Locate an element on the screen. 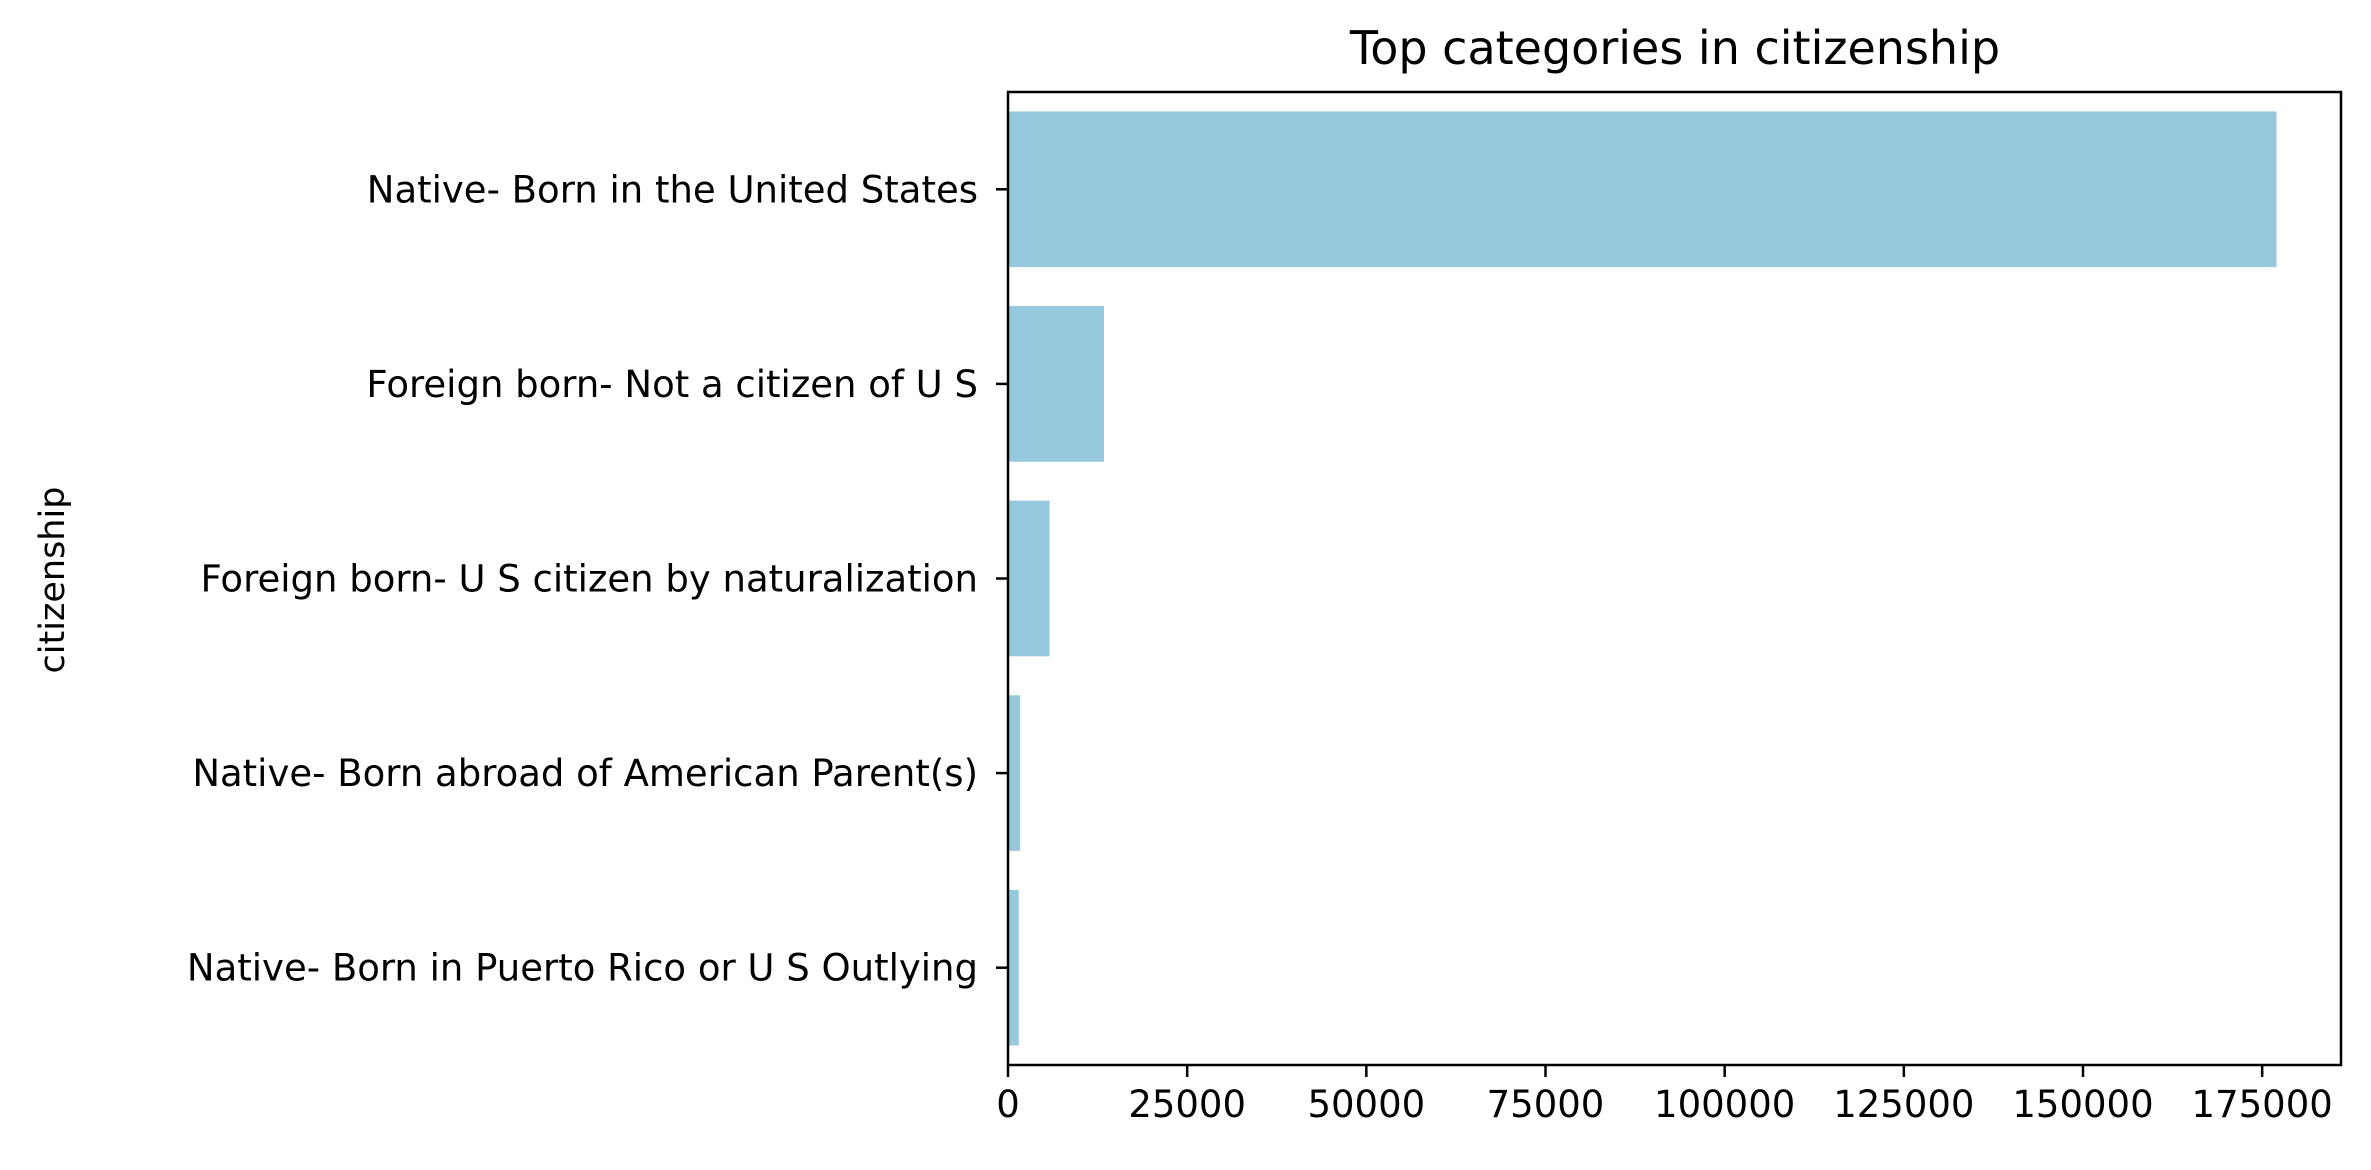  y-axis-label: citizenship is located at coordinates (53, 580).